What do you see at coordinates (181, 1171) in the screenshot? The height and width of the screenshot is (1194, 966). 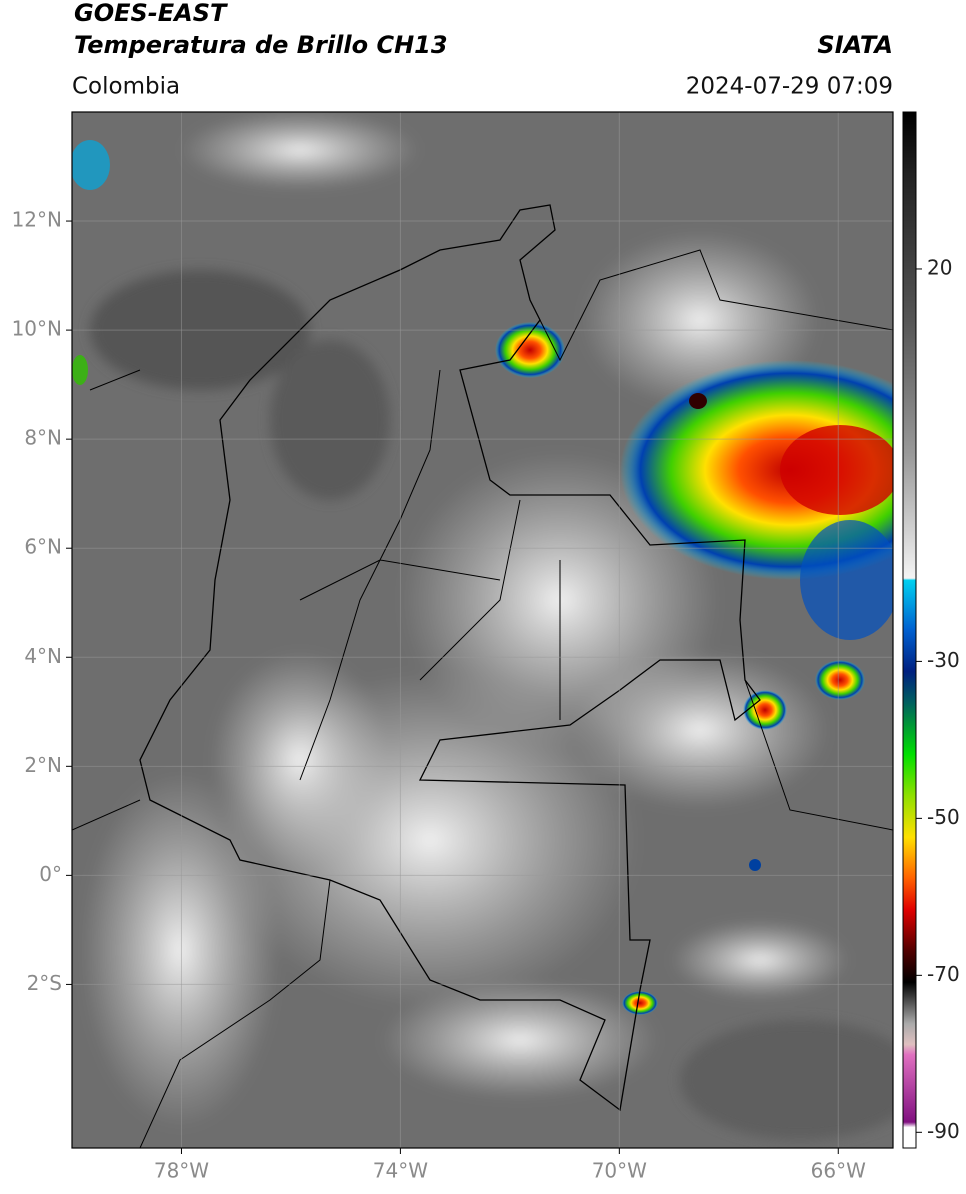 I see `lon-tick-label: 78°W` at bounding box center [181, 1171].